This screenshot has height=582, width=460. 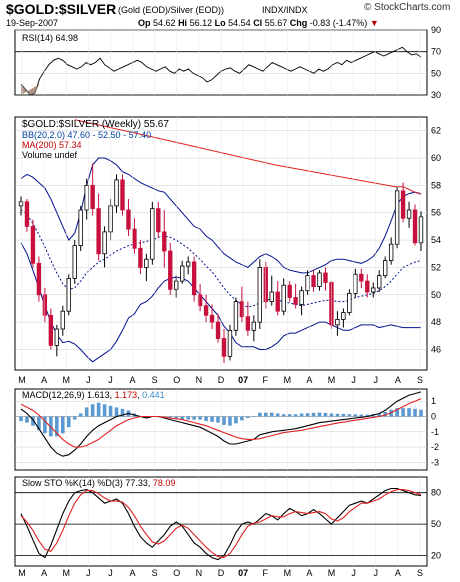 I want to click on symbol-title: $GOLD:$SILVER, so click(x=61, y=9).